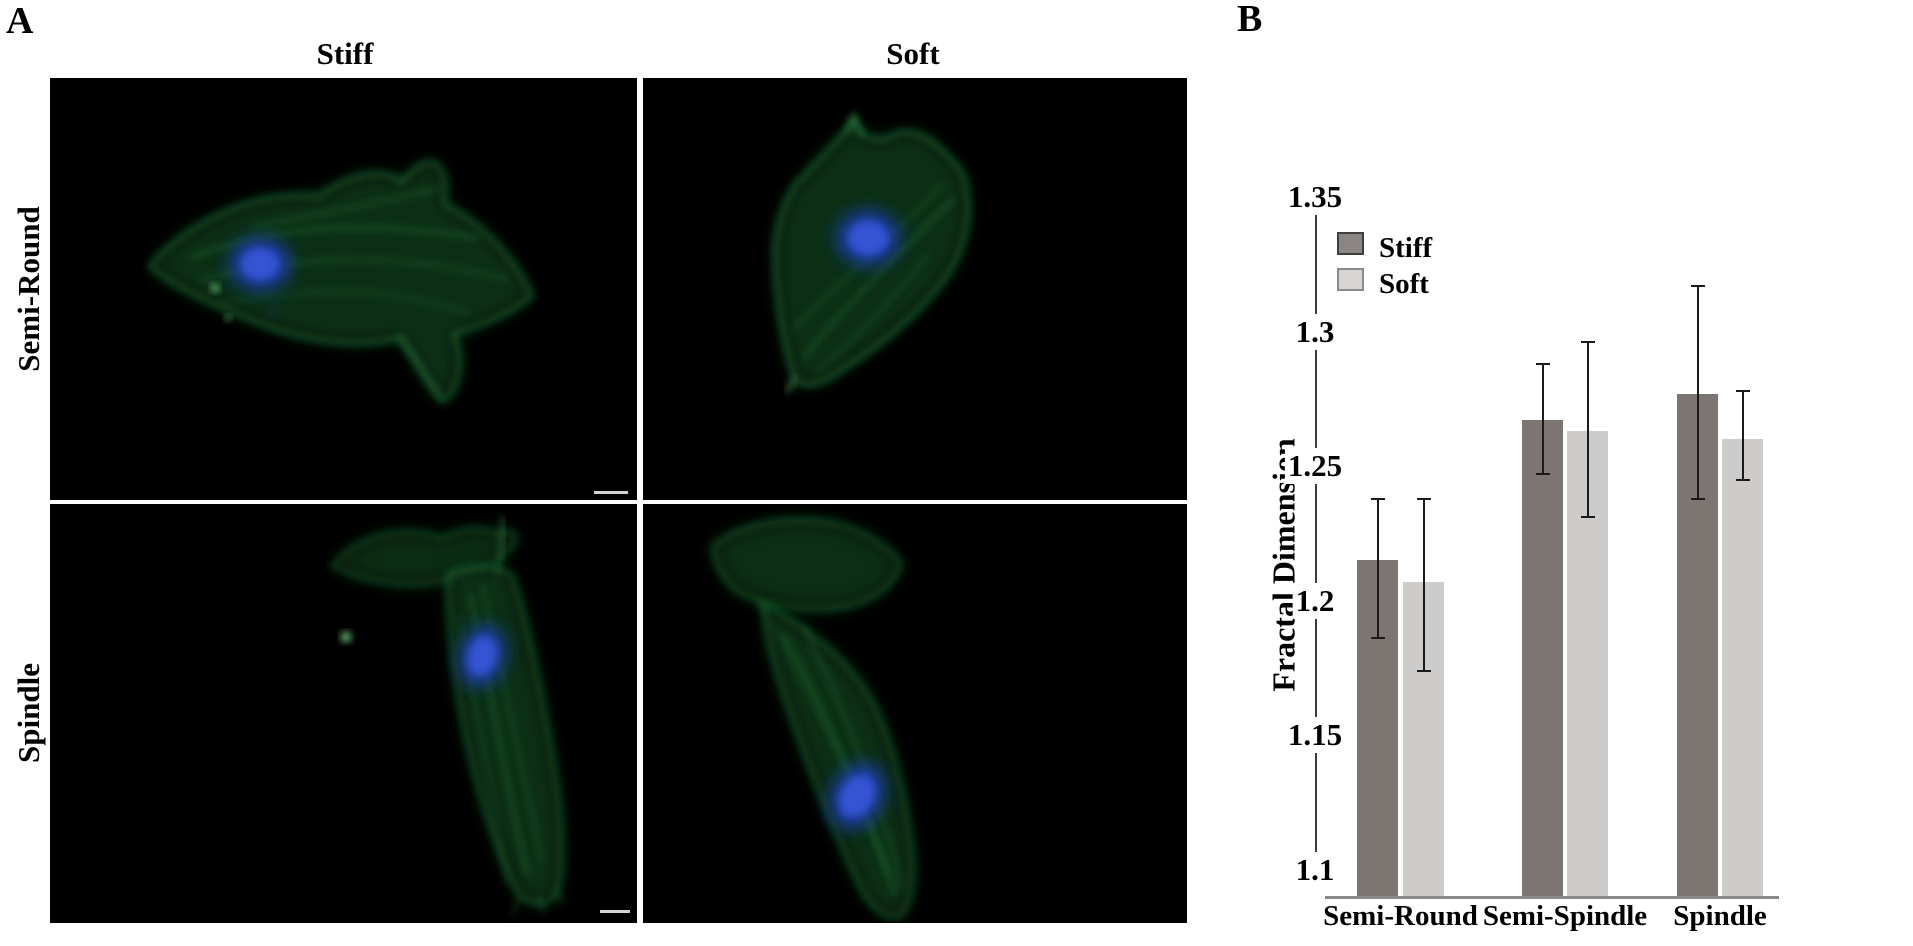 The height and width of the screenshot is (946, 1913). I want to click on y-axis-line, so click(1316, 538).